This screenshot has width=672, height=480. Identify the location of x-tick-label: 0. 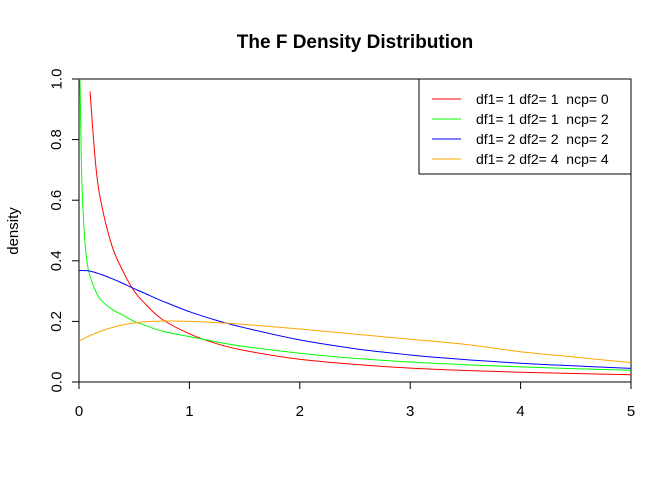
(79, 411).